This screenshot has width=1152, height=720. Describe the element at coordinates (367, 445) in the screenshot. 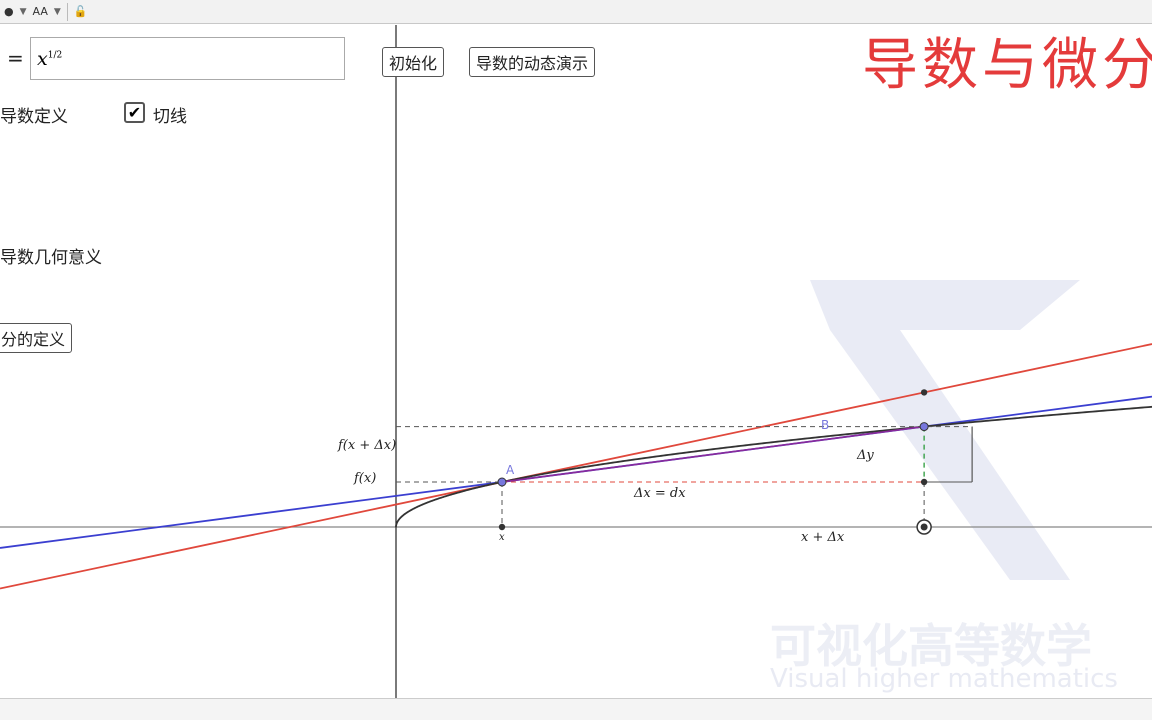

I see `label-fxdx: f(x + Δx)` at that location.